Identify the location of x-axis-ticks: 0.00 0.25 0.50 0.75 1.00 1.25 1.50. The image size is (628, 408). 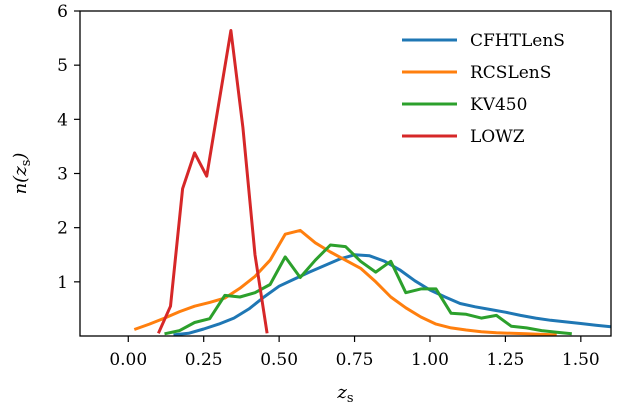
(354, 353).